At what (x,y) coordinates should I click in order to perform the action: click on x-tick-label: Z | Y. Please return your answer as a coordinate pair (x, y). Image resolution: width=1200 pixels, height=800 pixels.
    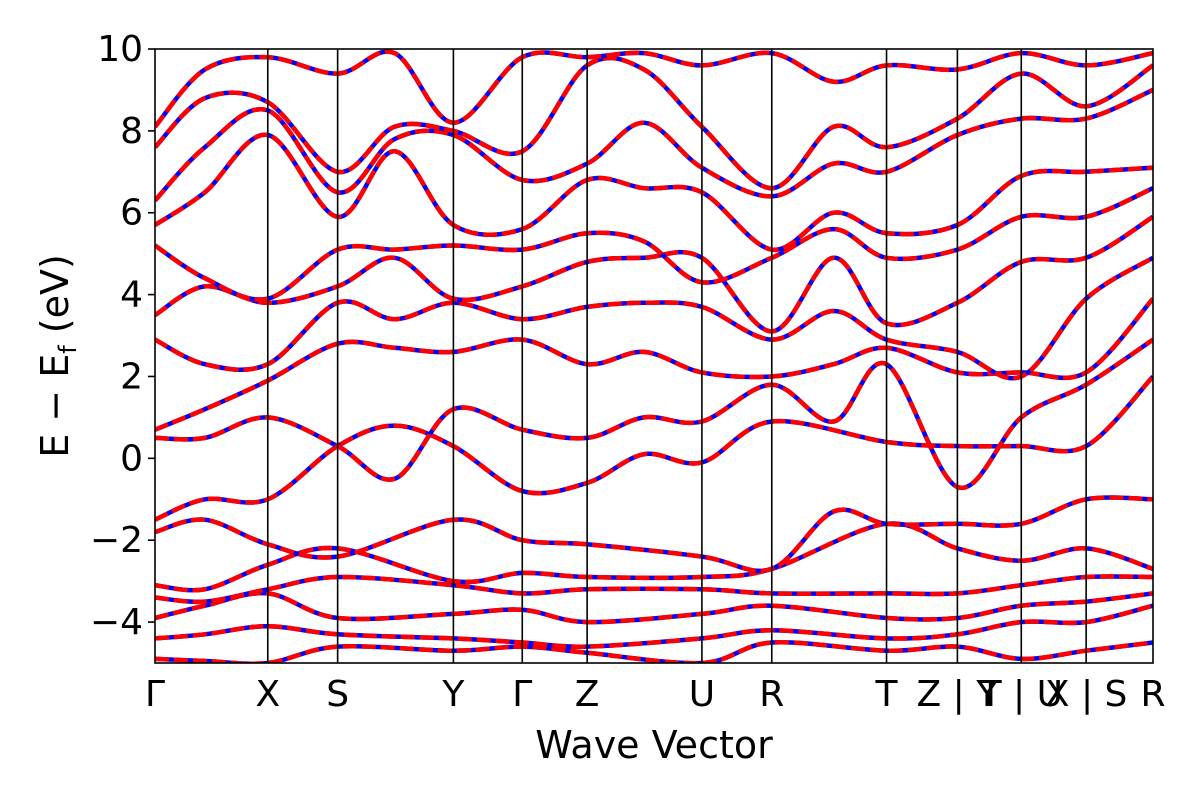
    Looking at the image, I should click on (958, 694).